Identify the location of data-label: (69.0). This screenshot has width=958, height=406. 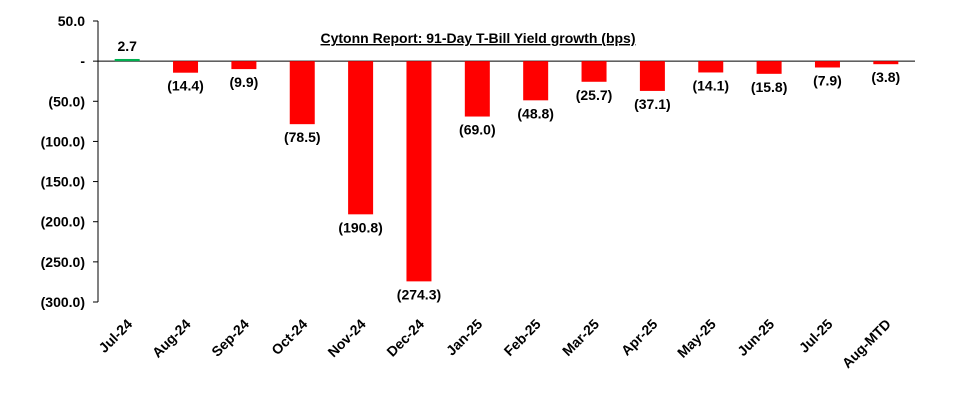
(477, 130).